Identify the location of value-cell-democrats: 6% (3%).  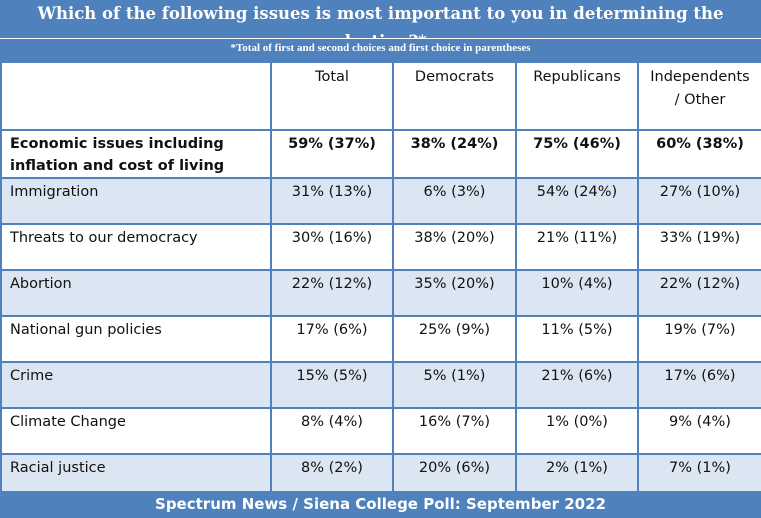
(454, 201).